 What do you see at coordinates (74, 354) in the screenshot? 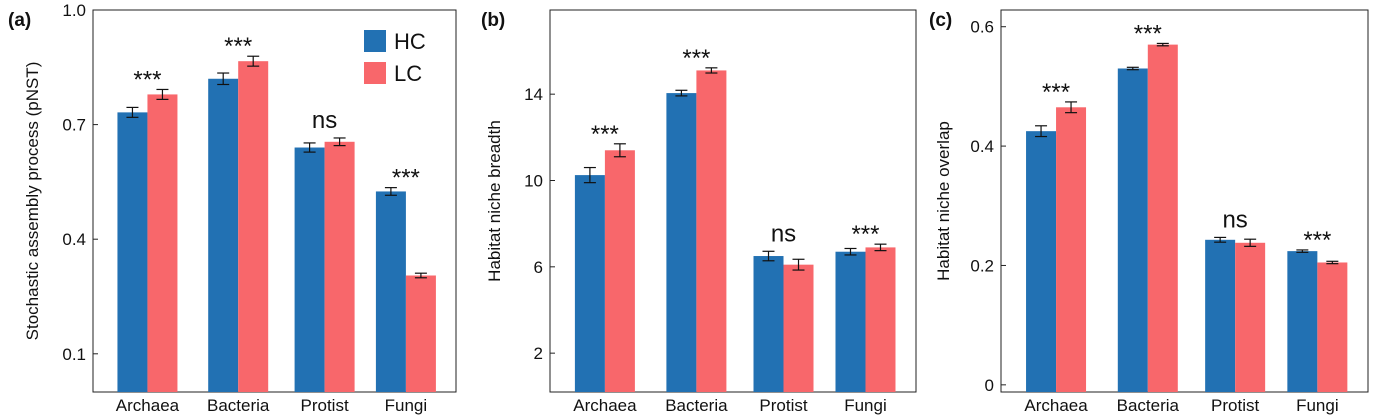
I see `y-tick-label: 0.1` at bounding box center [74, 354].